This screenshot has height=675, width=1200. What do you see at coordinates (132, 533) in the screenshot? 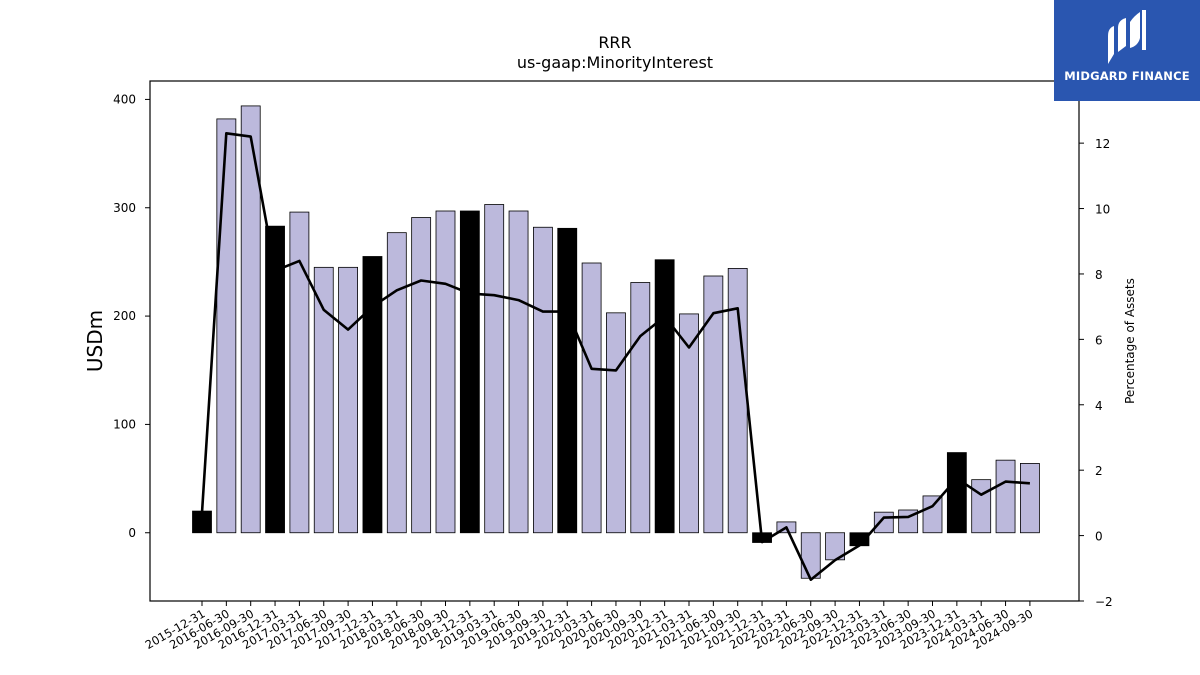
I see `y-tick-label: 0` at bounding box center [132, 533].